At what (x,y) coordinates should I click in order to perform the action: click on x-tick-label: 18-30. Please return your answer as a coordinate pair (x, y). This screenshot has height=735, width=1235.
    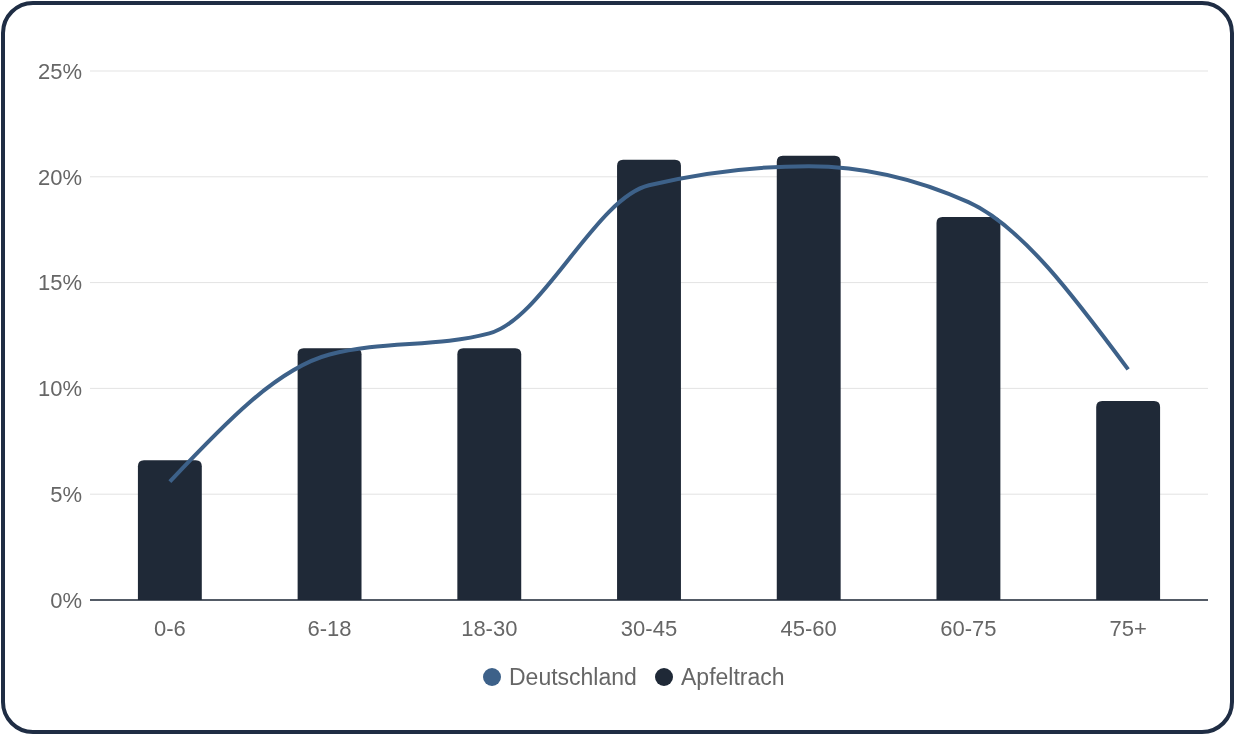
    Looking at the image, I should click on (489, 628).